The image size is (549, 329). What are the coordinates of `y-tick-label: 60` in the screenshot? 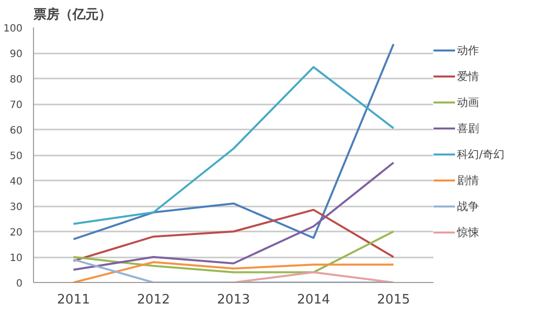 It's located at (16, 131).